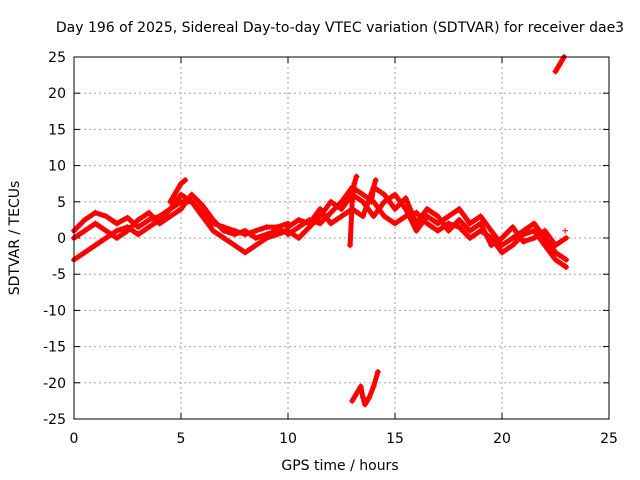  Describe the element at coordinates (395, 439) in the screenshot. I see `x-tick-label: 15` at that location.